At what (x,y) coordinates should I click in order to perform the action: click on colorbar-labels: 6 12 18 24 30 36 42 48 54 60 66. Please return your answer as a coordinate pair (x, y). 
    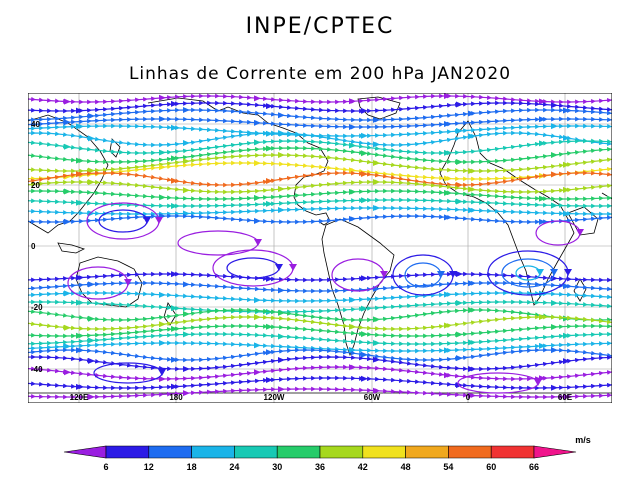
    Looking at the image, I should click on (321, 467).